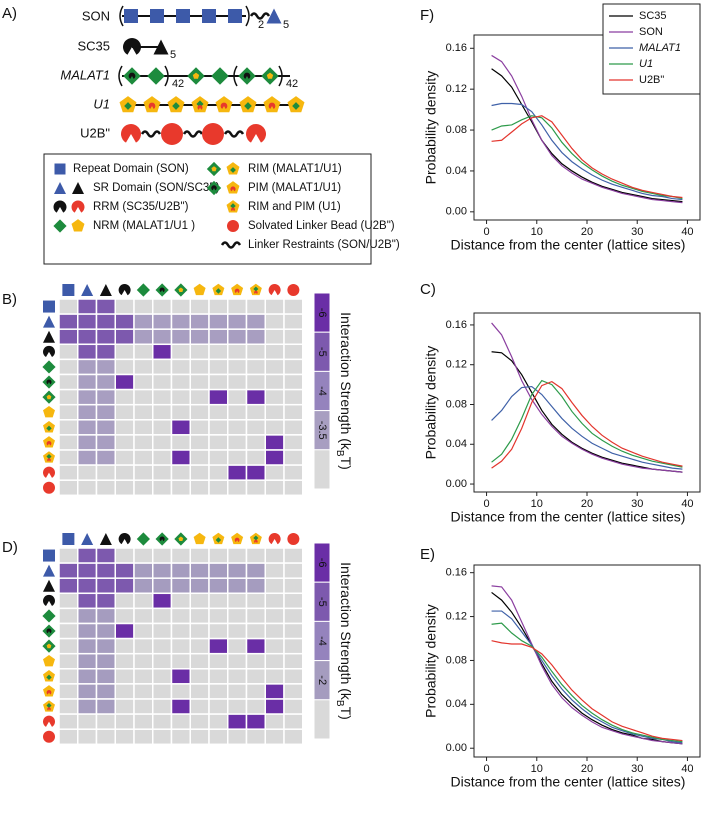  Describe the element at coordinates (687, 769) in the screenshot. I see `x-tick-label: 40` at that location.